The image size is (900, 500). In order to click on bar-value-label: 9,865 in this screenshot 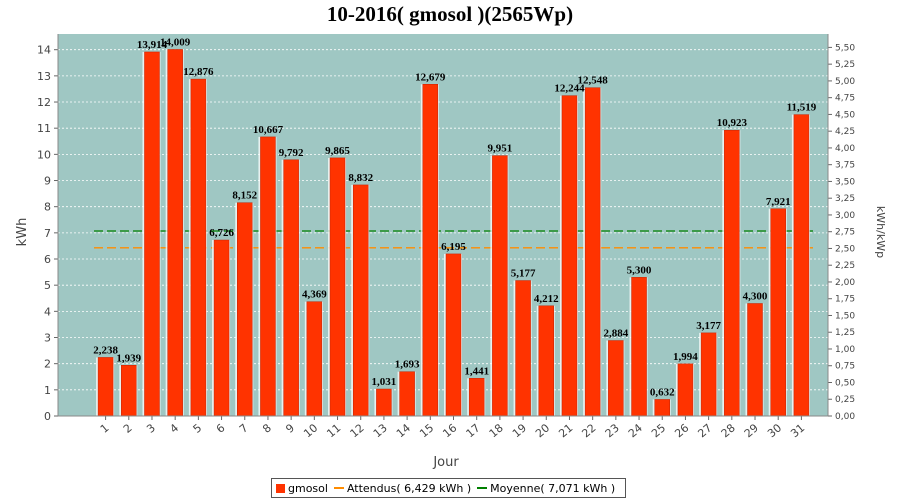, I will do `click(337, 151)`.